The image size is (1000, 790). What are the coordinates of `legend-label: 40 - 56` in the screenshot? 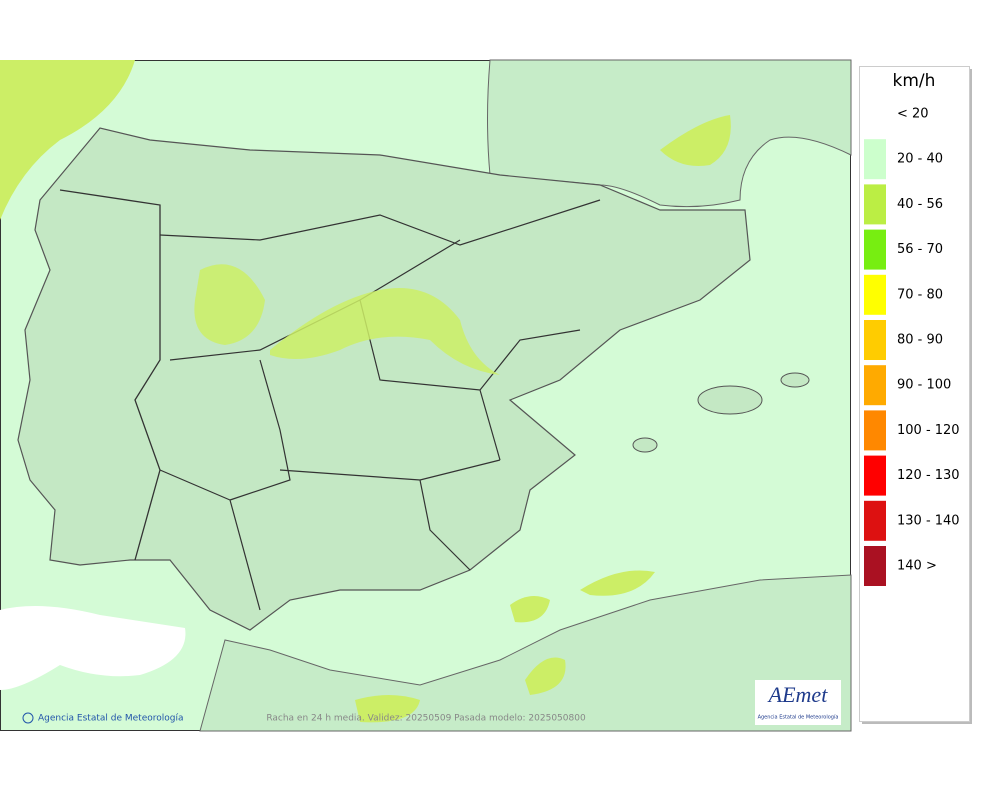 It's located at (920, 204).